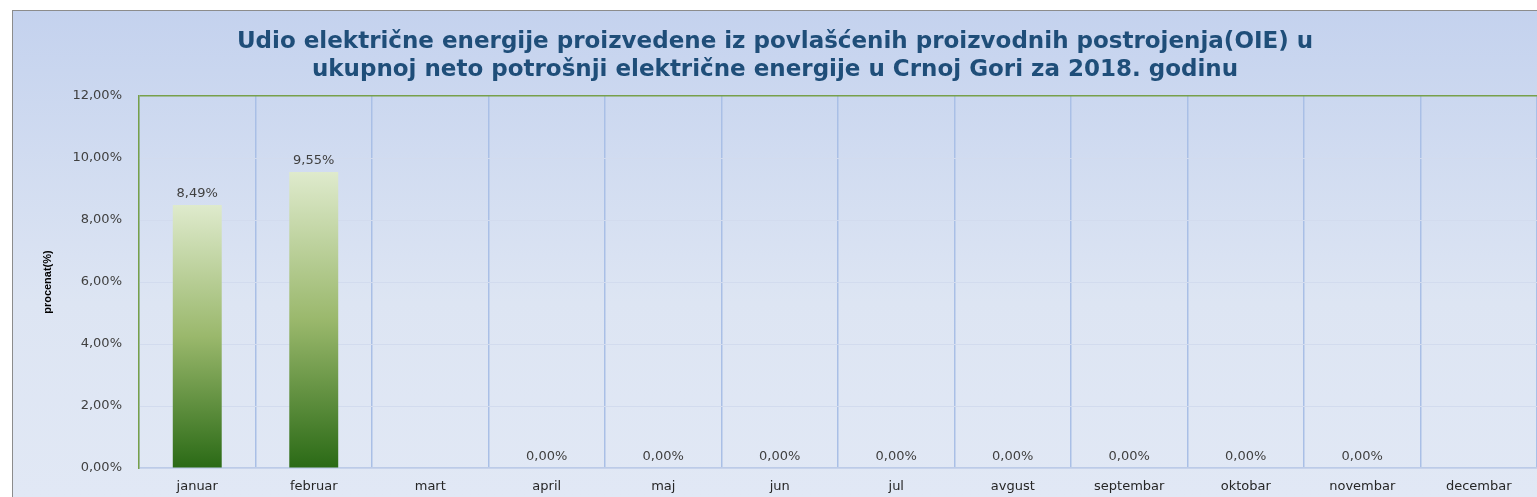 This screenshot has width=1537, height=497. Describe the element at coordinates (101, 281) in the screenshot. I see `y-tick-label: 6,00%` at that location.